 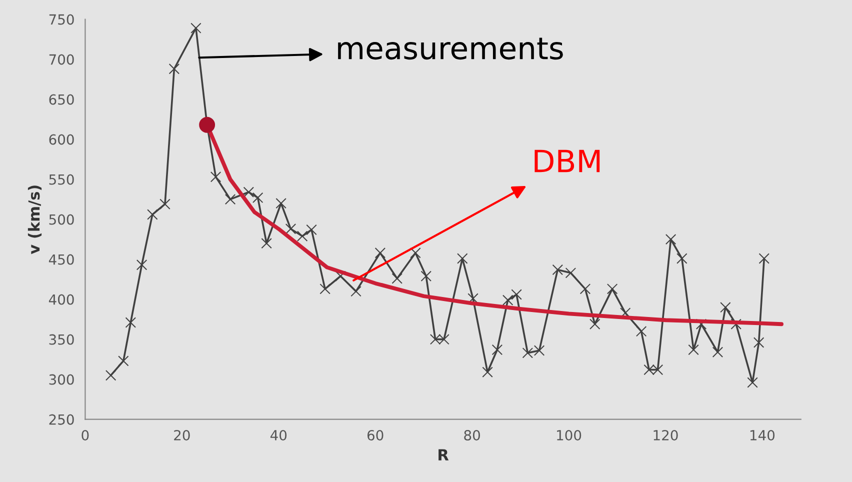 What do you see at coordinates (61, 59) in the screenshot?
I see `y-tick-label: 700` at bounding box center [61, 59].